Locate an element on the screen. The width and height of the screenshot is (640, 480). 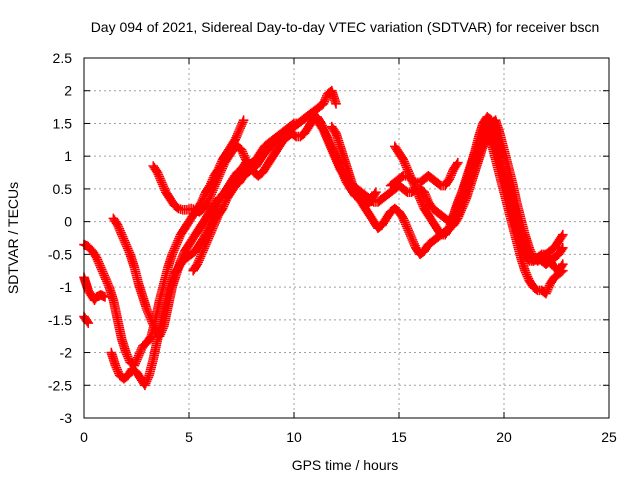
y-tick-label: 1.5 is located at coordinates (63, 123).